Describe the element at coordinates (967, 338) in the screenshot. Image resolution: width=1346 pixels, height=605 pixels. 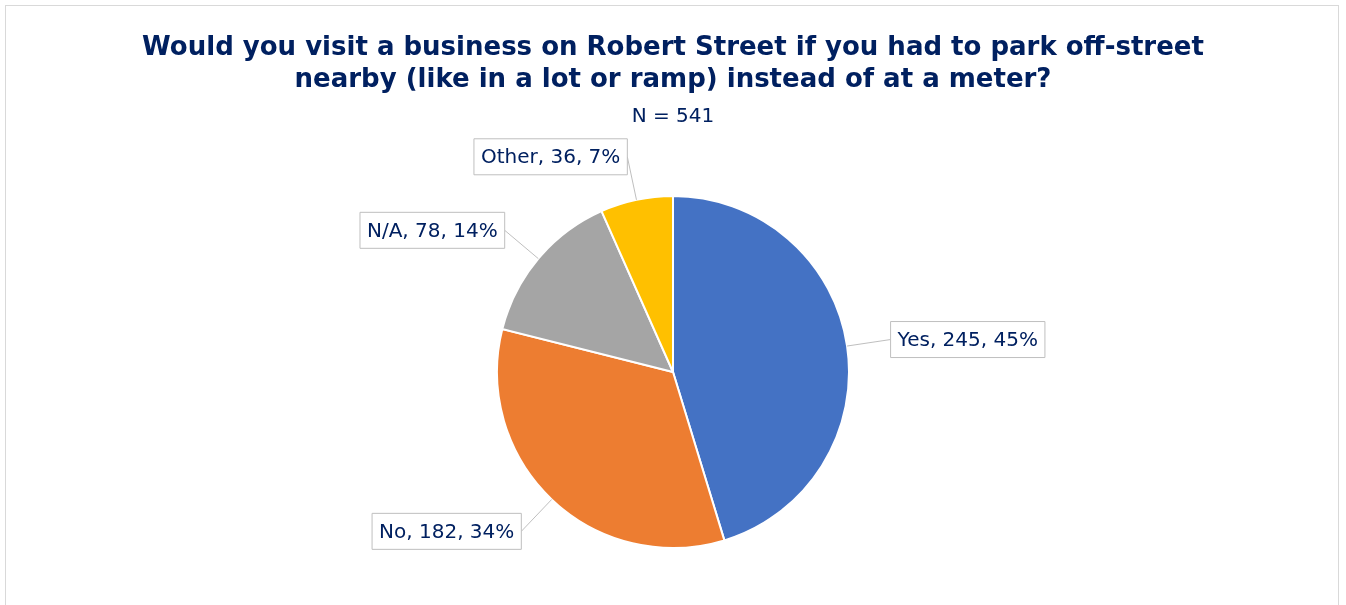
I see `slice-label: Yes, 245, 45%` at that location.